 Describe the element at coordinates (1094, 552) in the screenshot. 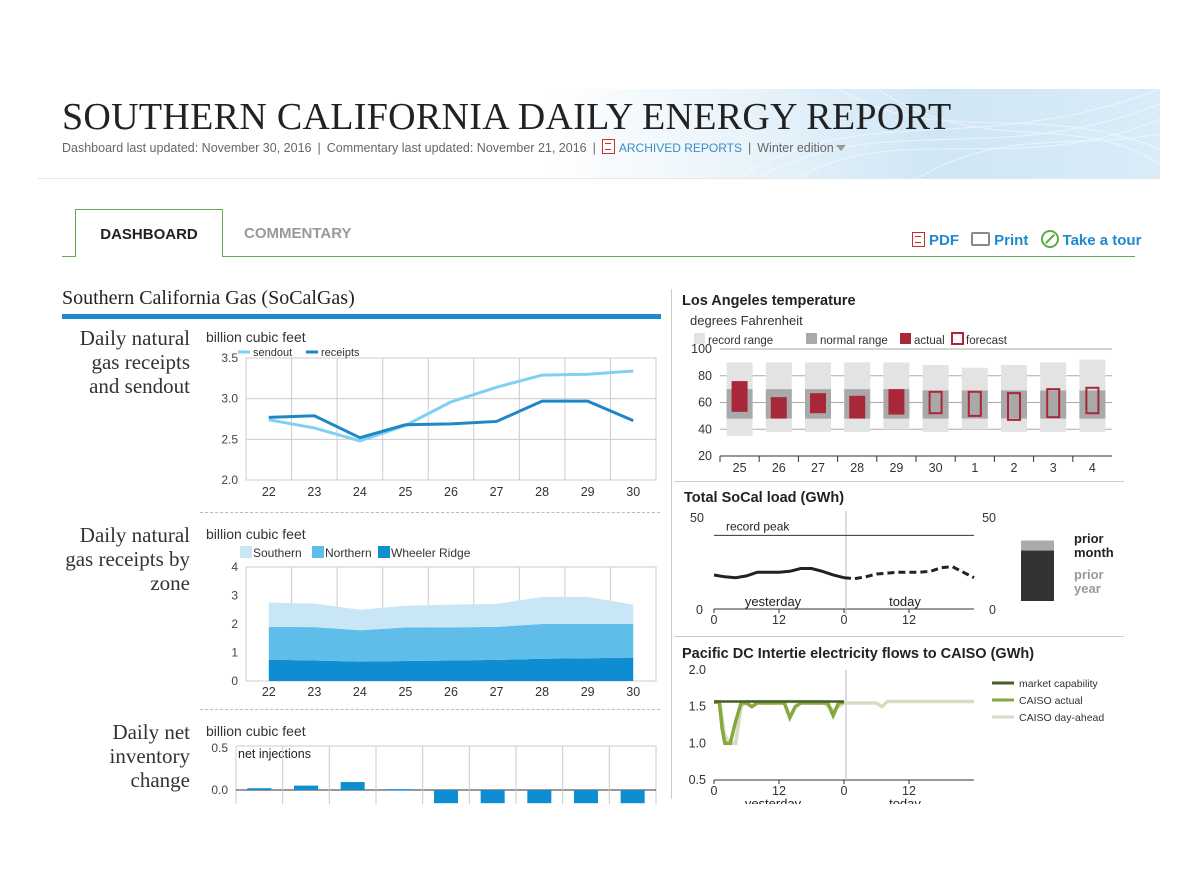

I see `side-label-word: month` at that location.